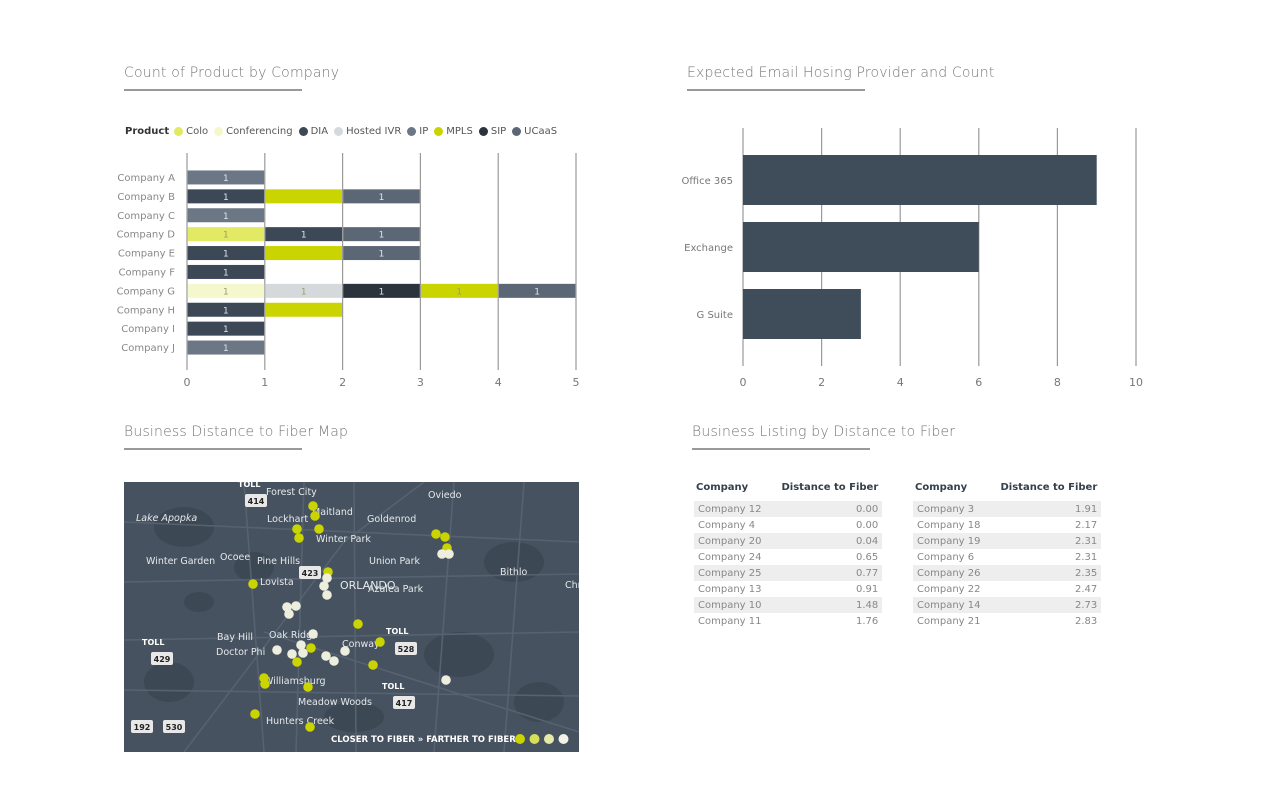 This screenshot has width=1280, height=800. What do you see at coordinates (319, 131) in the screenshot?
I see `legend-label: DIA` at bounding box center [319, 131].